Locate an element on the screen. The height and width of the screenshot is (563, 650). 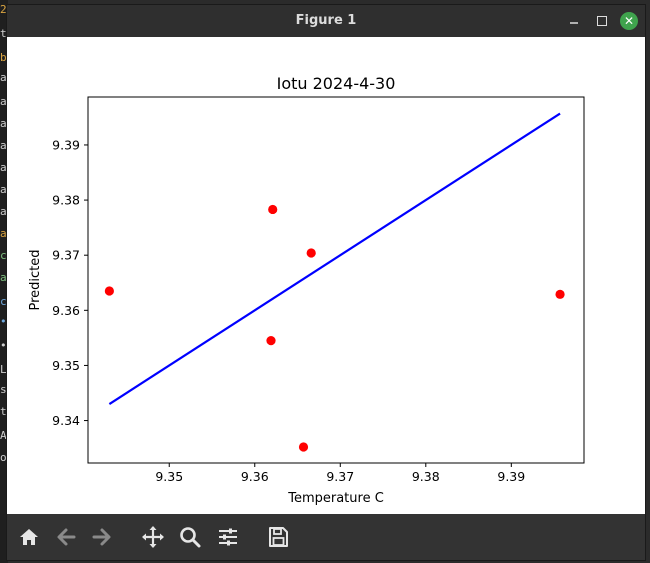
home-button is located at coordinates (29, 537).